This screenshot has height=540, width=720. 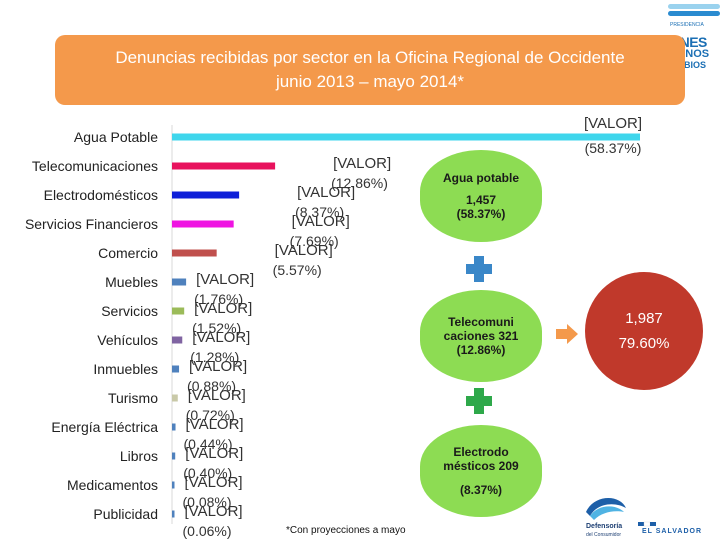 What do you see at coordinates (359, 183) in the screenshot?
I see `data-label-pct: (12.86%)` at bounding box center [359, 183].